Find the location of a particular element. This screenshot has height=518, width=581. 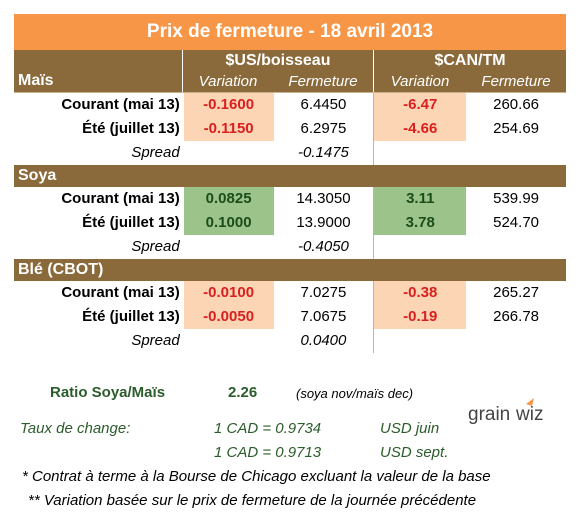

cad-close-cell: 254.69 is located at coordinates (516, 128).